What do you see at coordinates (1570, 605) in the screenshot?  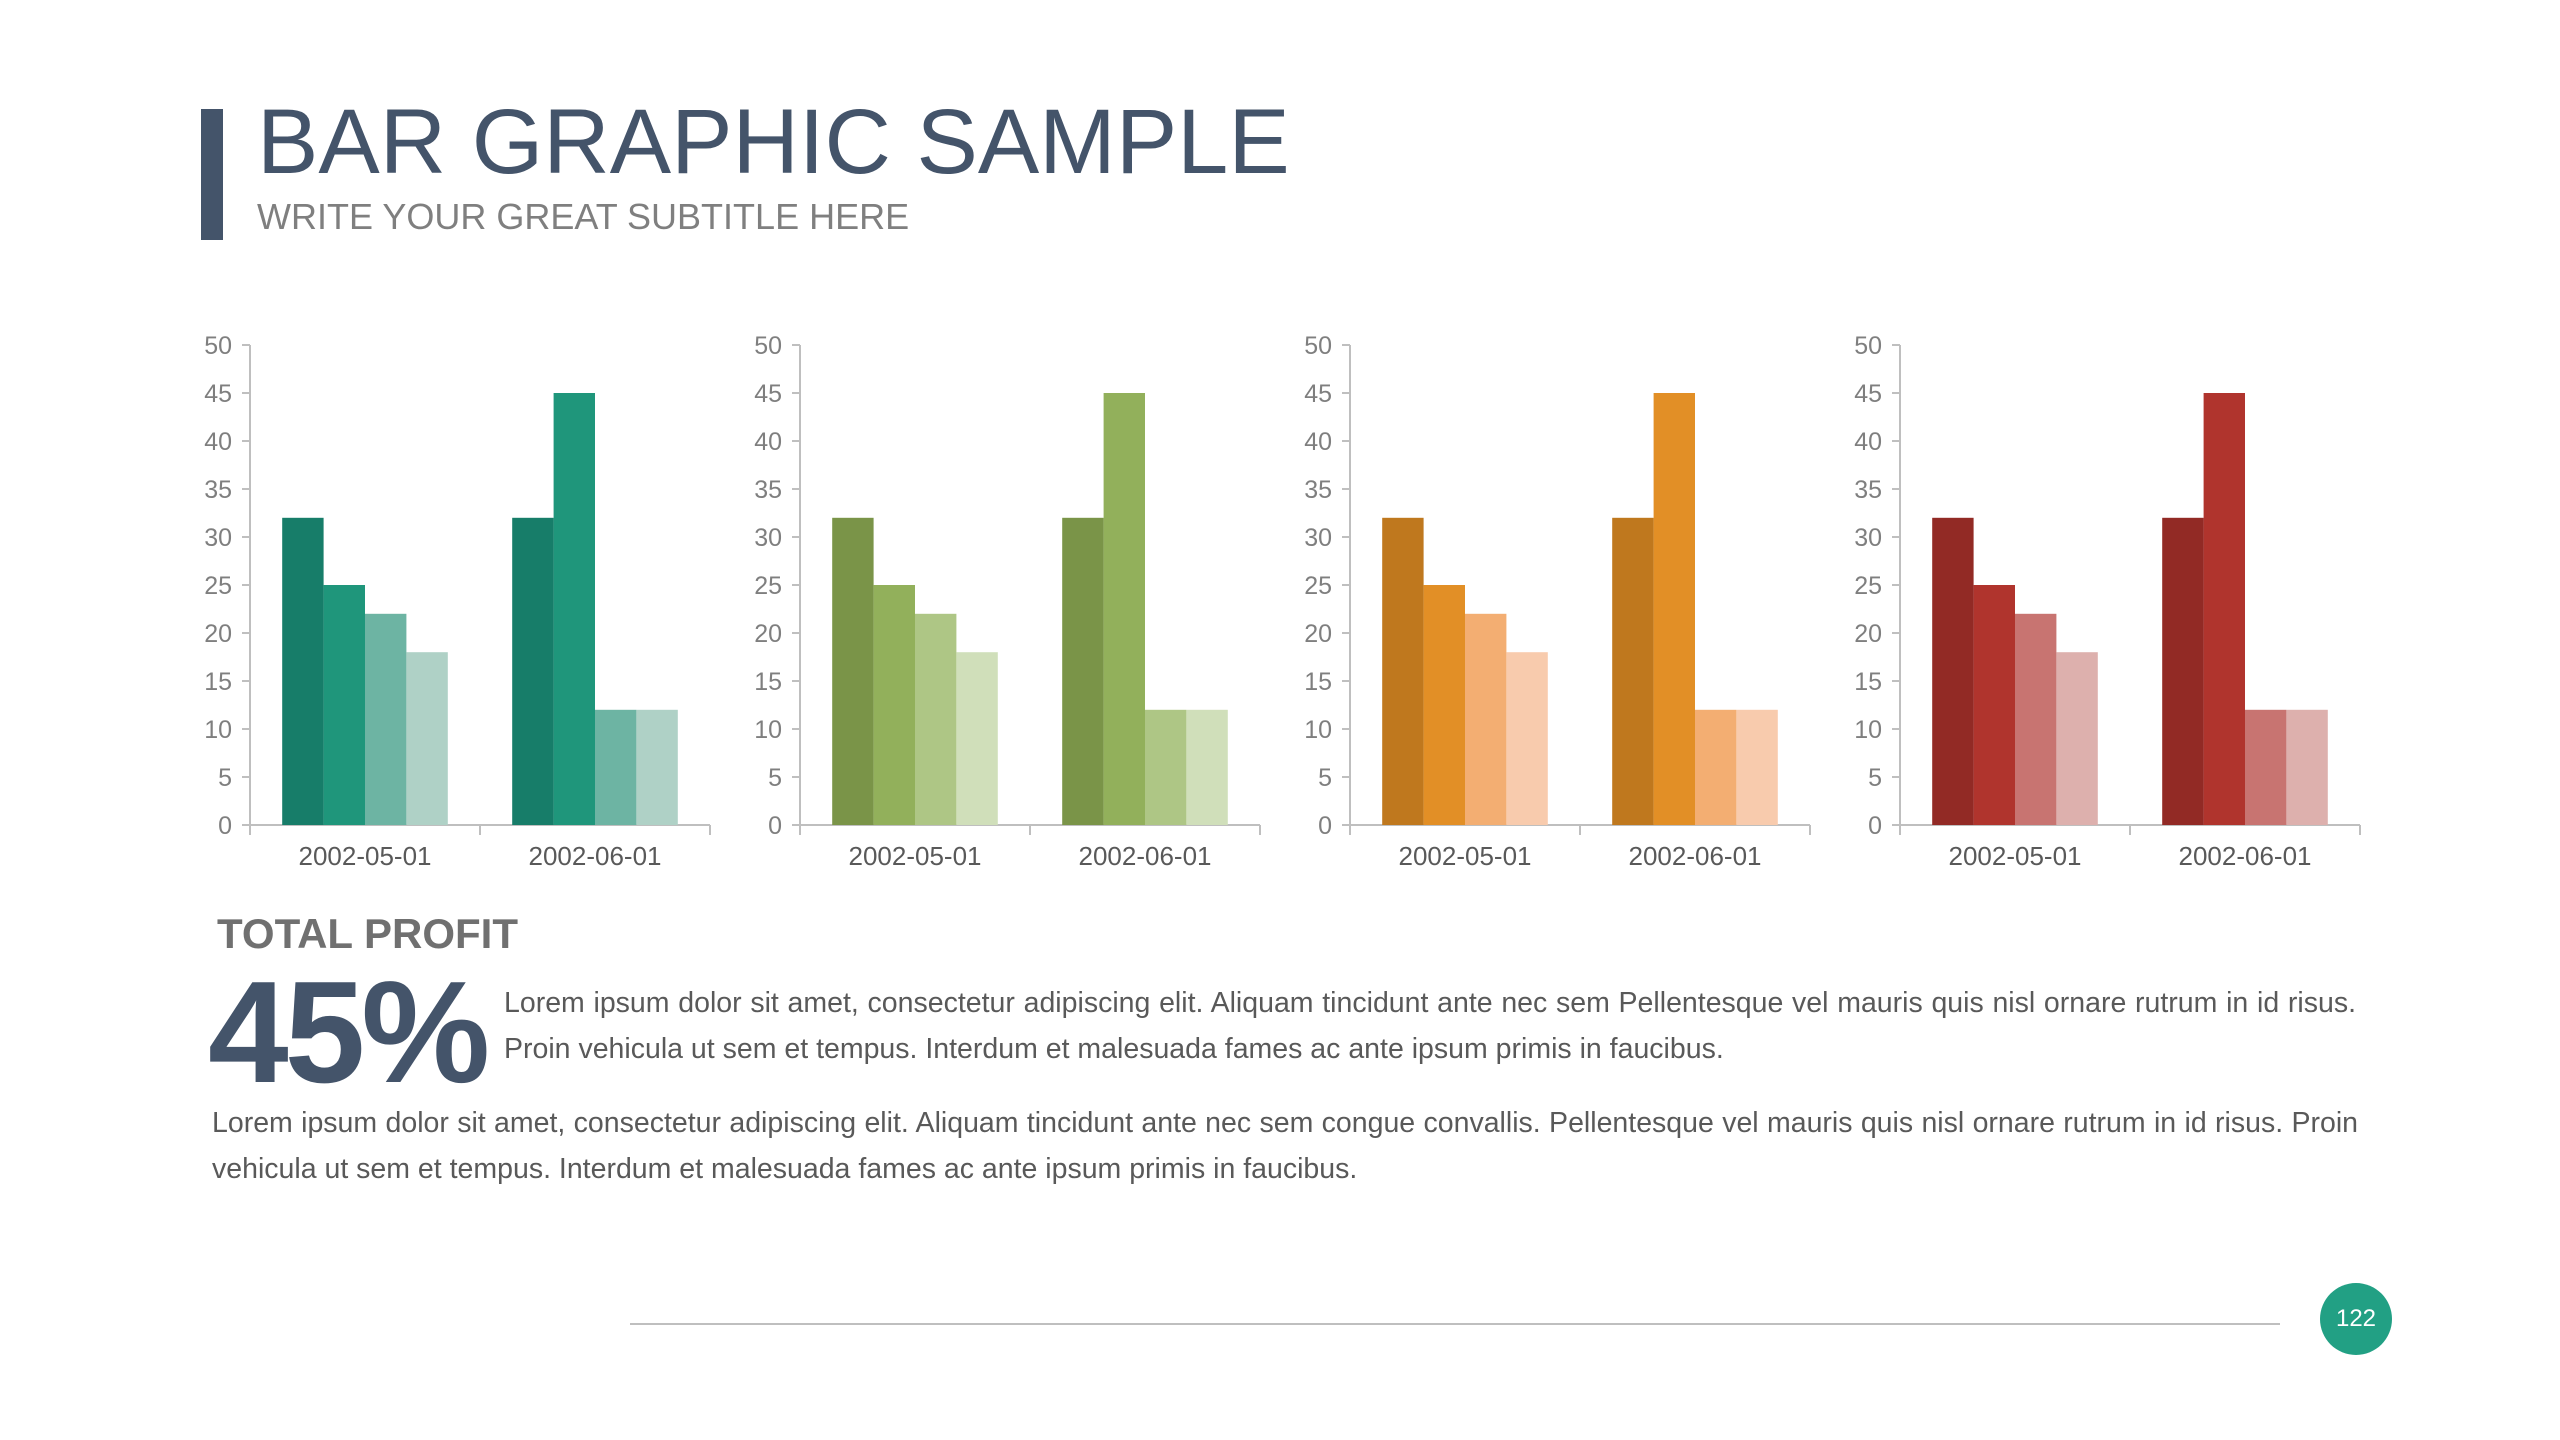 I see `bar-chart-orange: 0 5 10 15 20 25 30 35 40 45 50 2002-05-01 2002-06-01` at bounding box center [1570, 605].